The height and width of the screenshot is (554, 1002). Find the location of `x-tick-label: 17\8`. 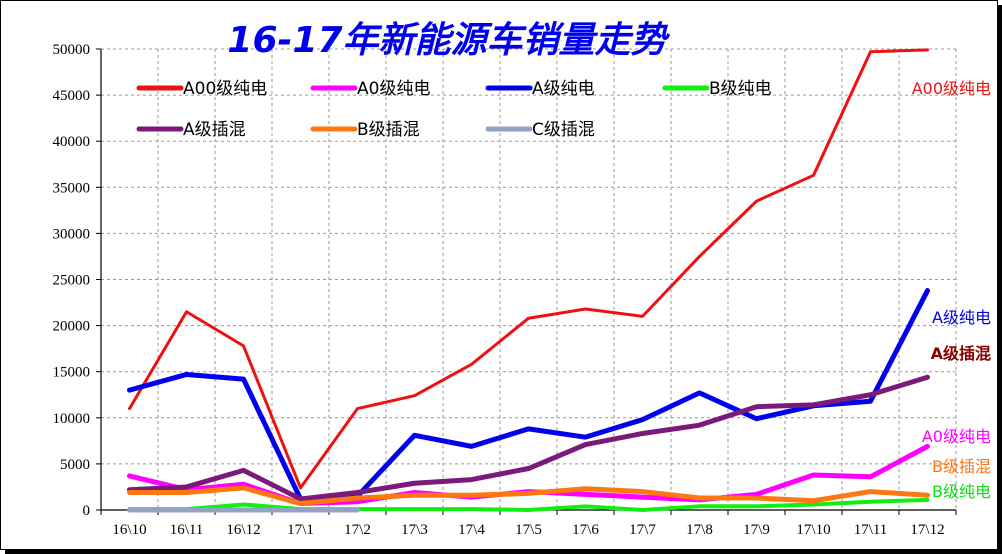

x-tick-label: 17\8 is located at coordinates (699, 530).